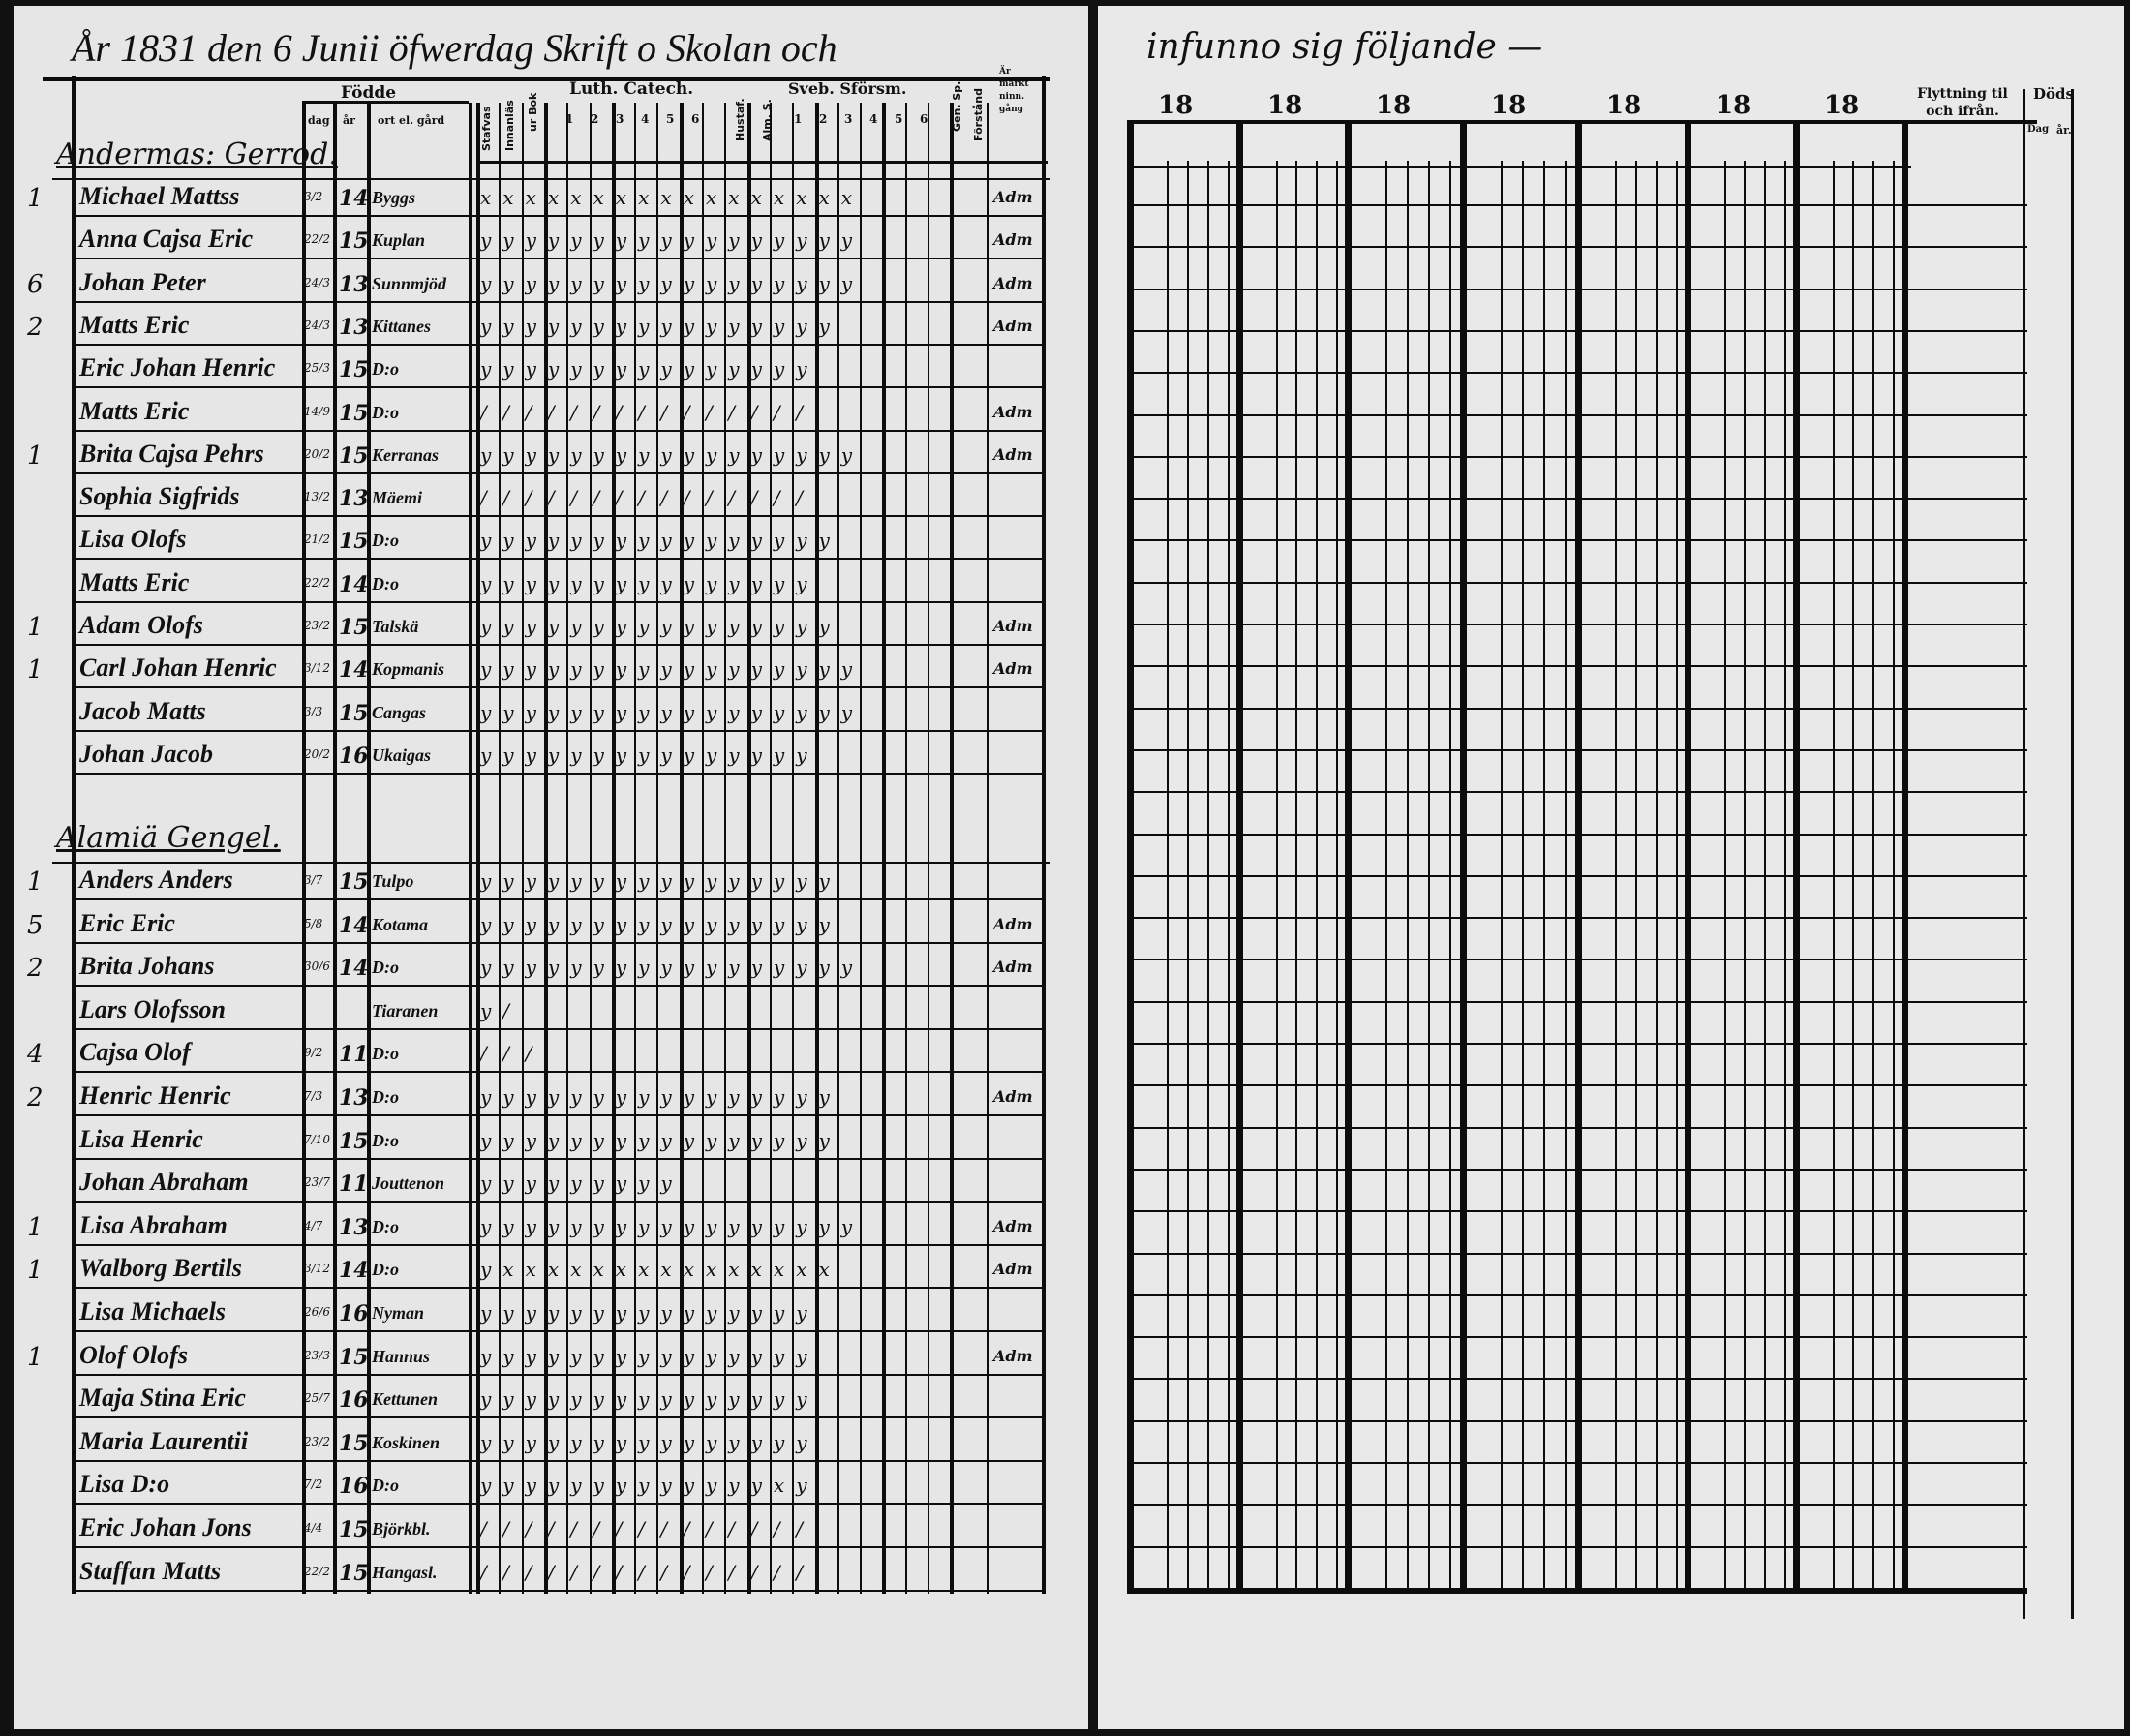 Image resolution: width=2130 pixels, height=1736 pixels. Describe the element at coordinates (317, 368) in the screenshot. I see `birth-day: 25/3` at that location.